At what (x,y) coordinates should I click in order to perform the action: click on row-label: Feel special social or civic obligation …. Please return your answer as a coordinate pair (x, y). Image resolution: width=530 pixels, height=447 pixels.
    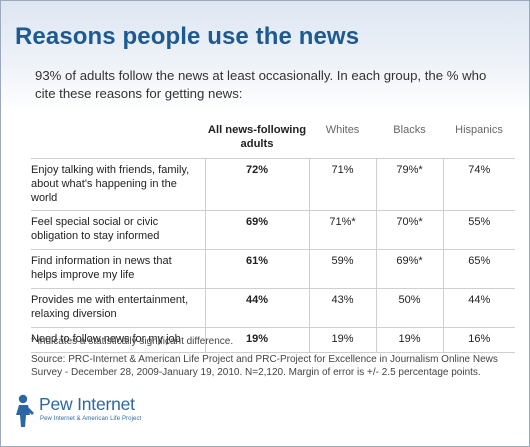
    Looking at the image, I should click on (118, 230).